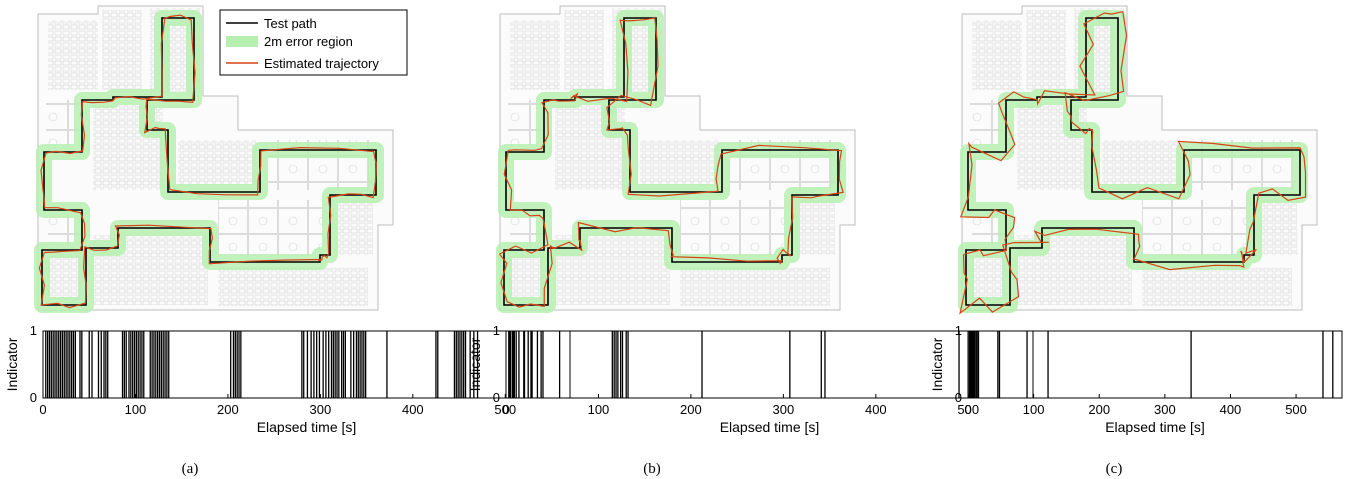 The height and width of the screenshot is (479, 1348). Describe the element at coordinates (242, 41) in the screenshot. I see `legend-swatch-error-region` at that location.